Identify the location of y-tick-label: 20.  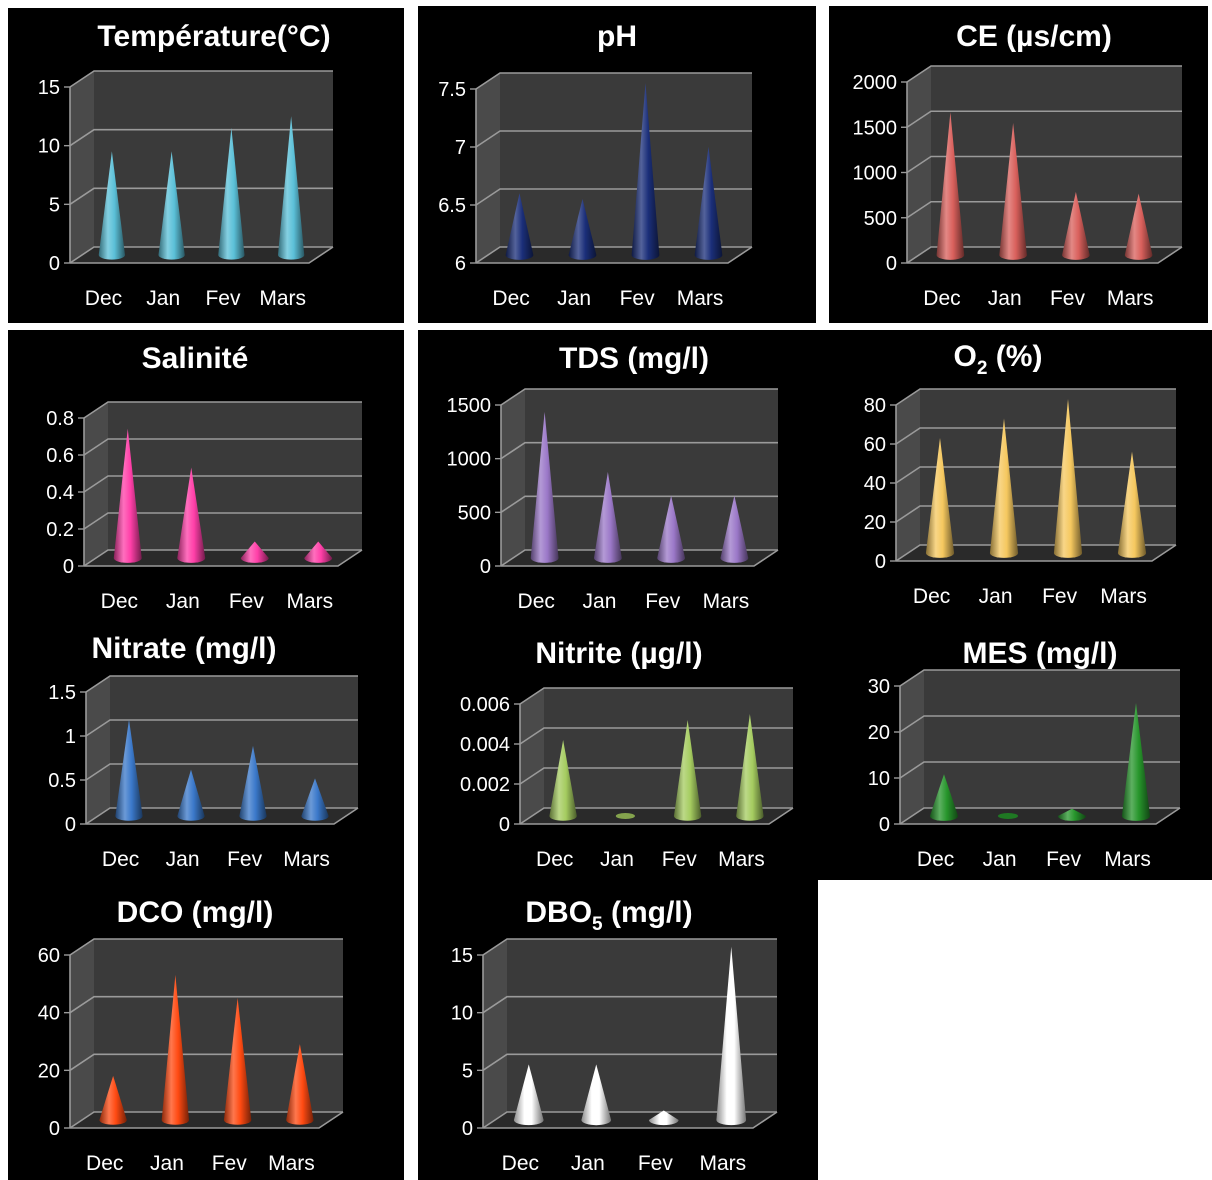
(879, 733).